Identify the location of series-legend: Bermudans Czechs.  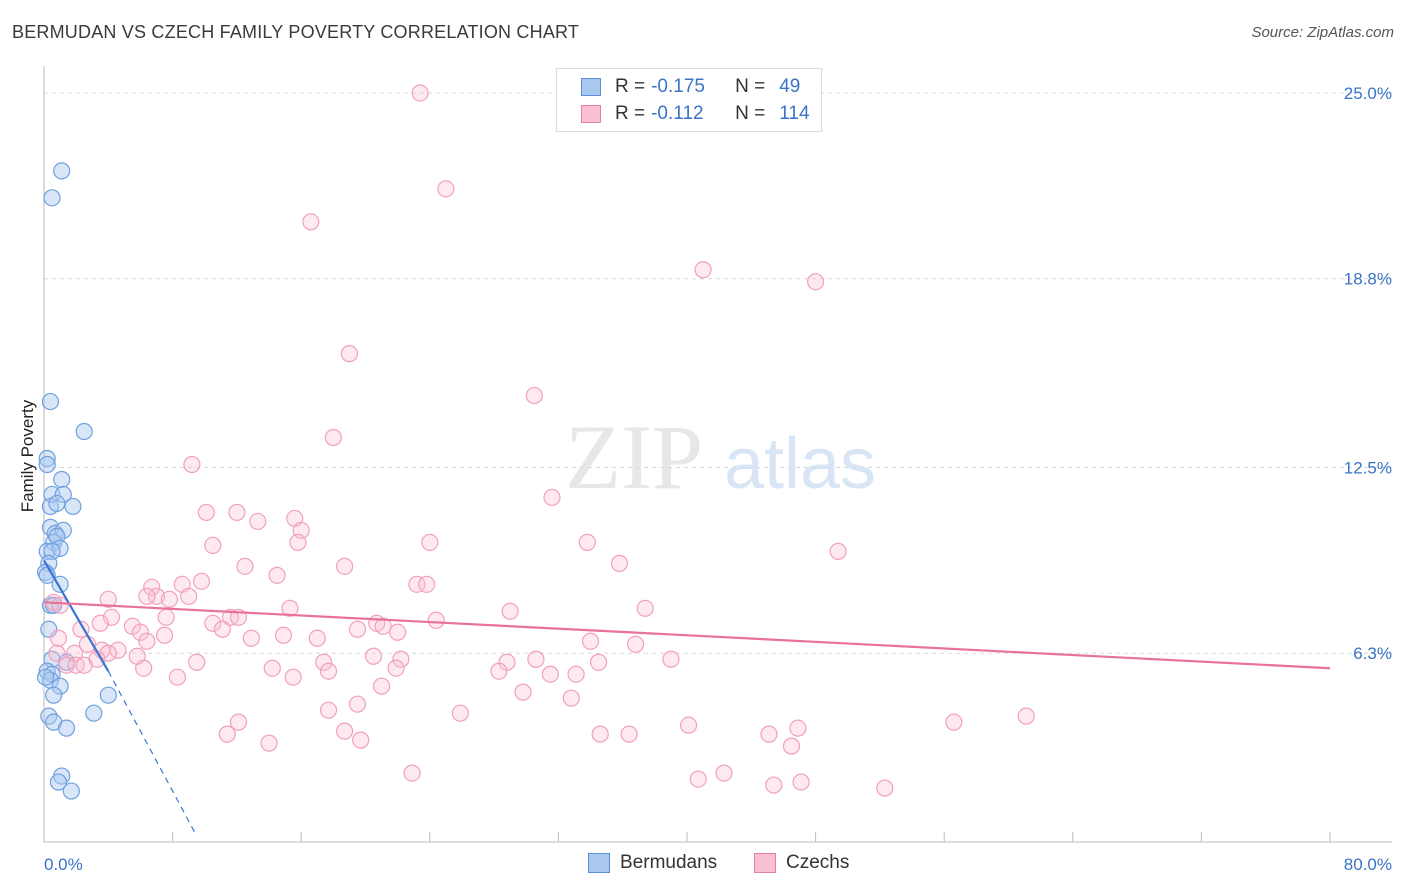
(703, 865).